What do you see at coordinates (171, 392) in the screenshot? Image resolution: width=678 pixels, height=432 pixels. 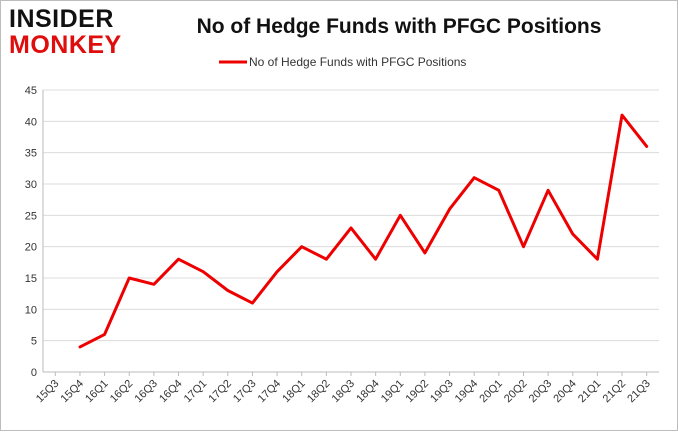 I see `x-tick-label: 16Q4` at bounding box center [171, 392].